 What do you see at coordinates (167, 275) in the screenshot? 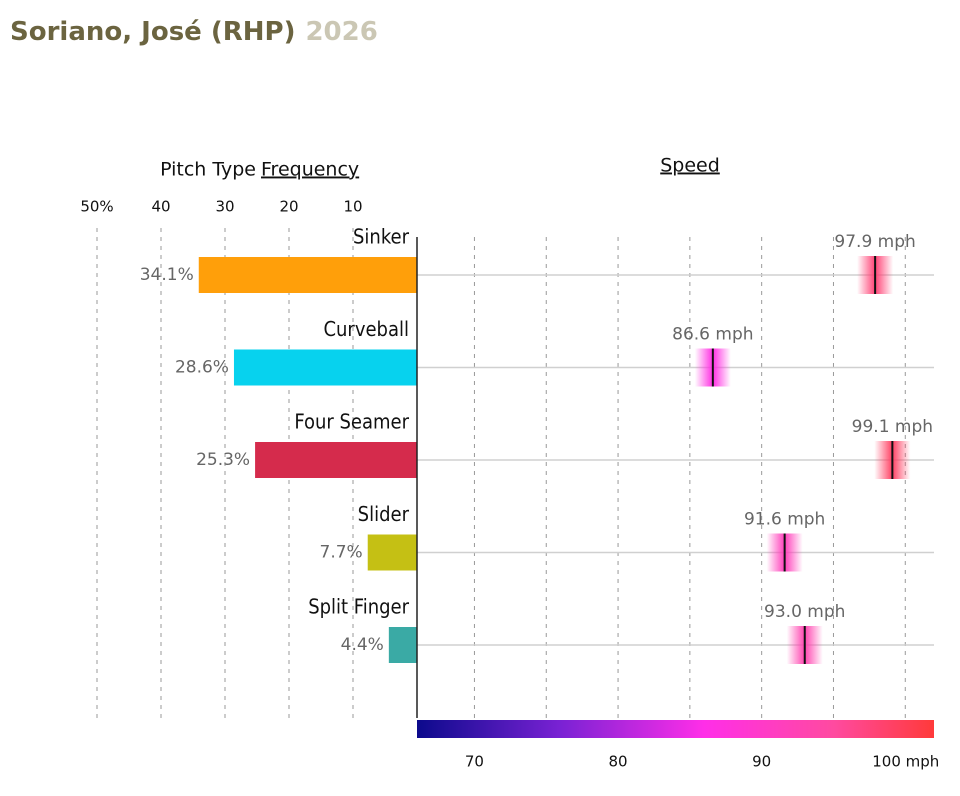
I see `value-label: 34.1%` at bounding box center [167, 275].